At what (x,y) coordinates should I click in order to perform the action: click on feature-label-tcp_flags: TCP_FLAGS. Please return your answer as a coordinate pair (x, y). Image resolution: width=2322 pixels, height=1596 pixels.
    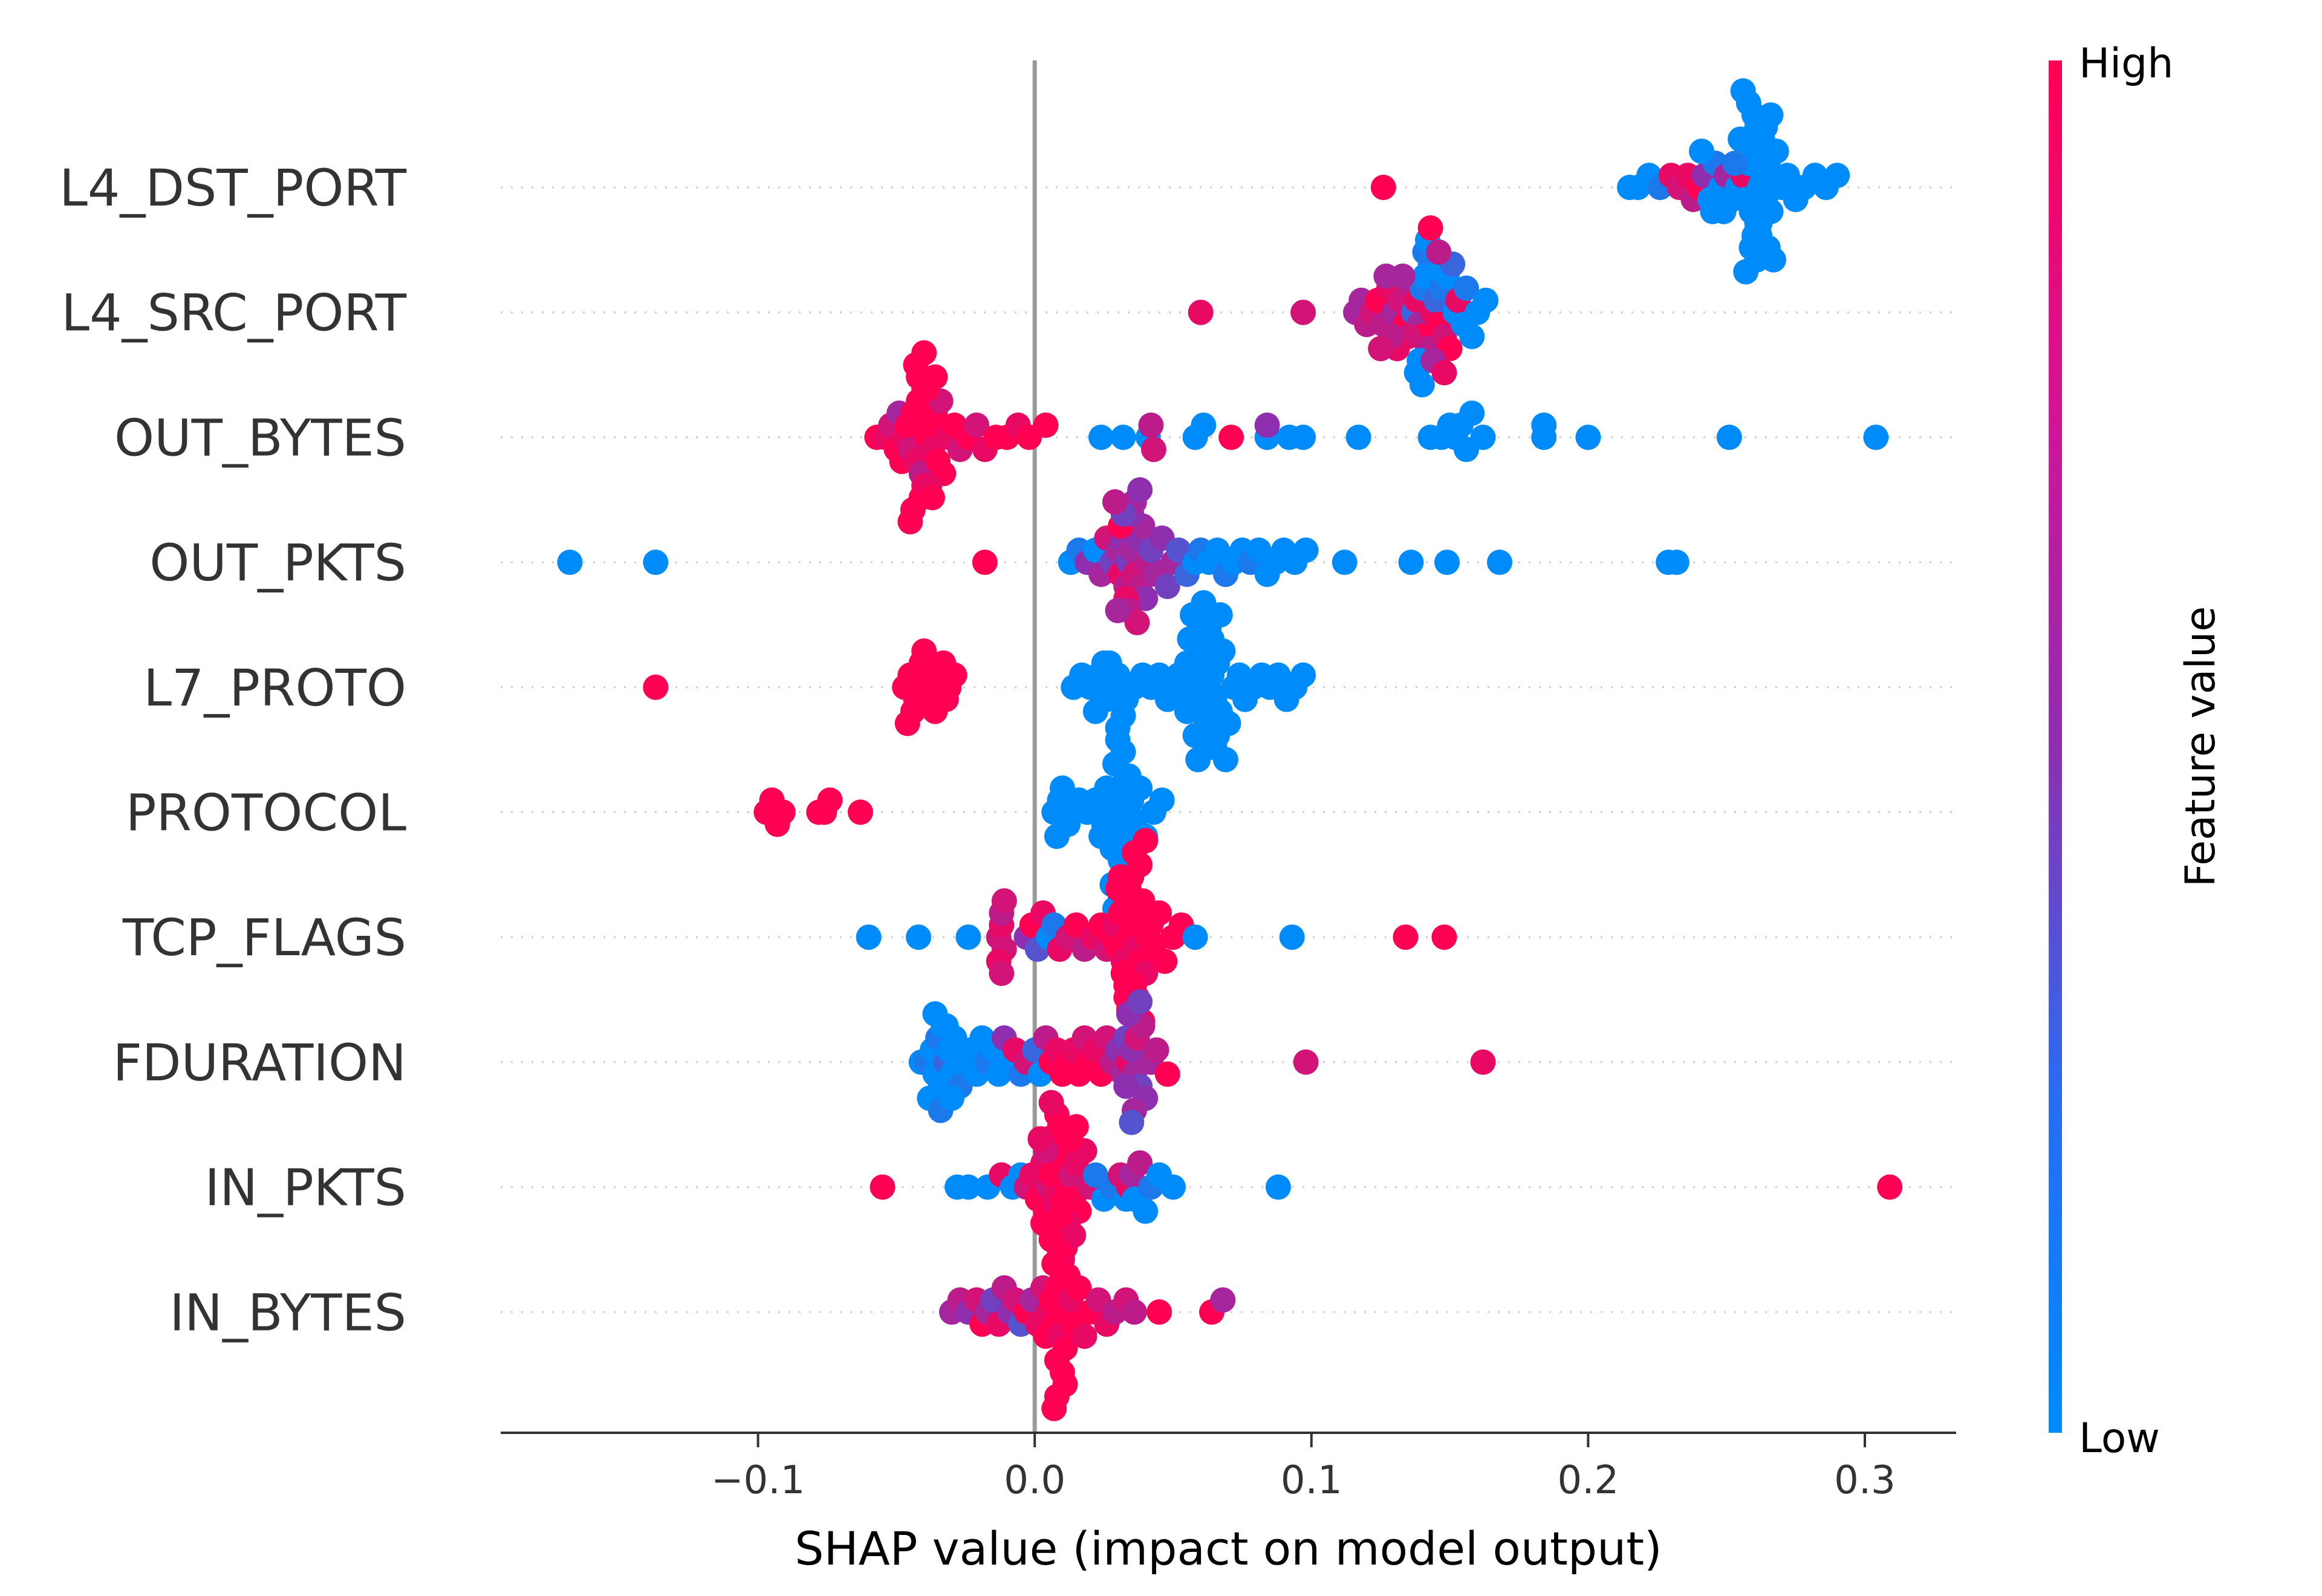
    Looking at the image, I should click on (264, 937).